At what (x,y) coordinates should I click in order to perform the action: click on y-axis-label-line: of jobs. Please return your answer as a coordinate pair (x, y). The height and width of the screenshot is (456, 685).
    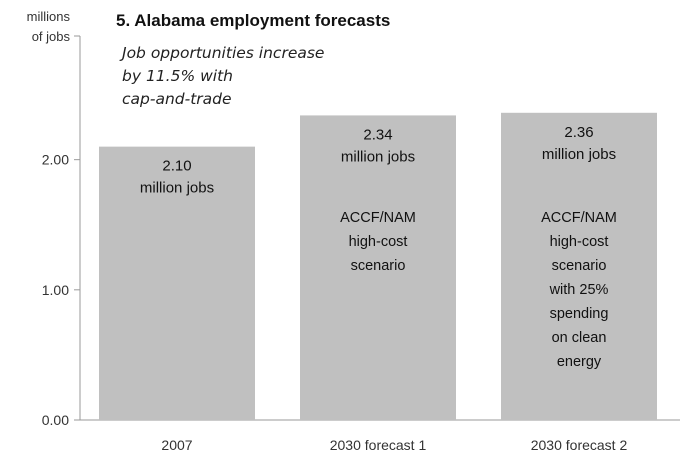
    Looking at the image, I should click on (51, 36).